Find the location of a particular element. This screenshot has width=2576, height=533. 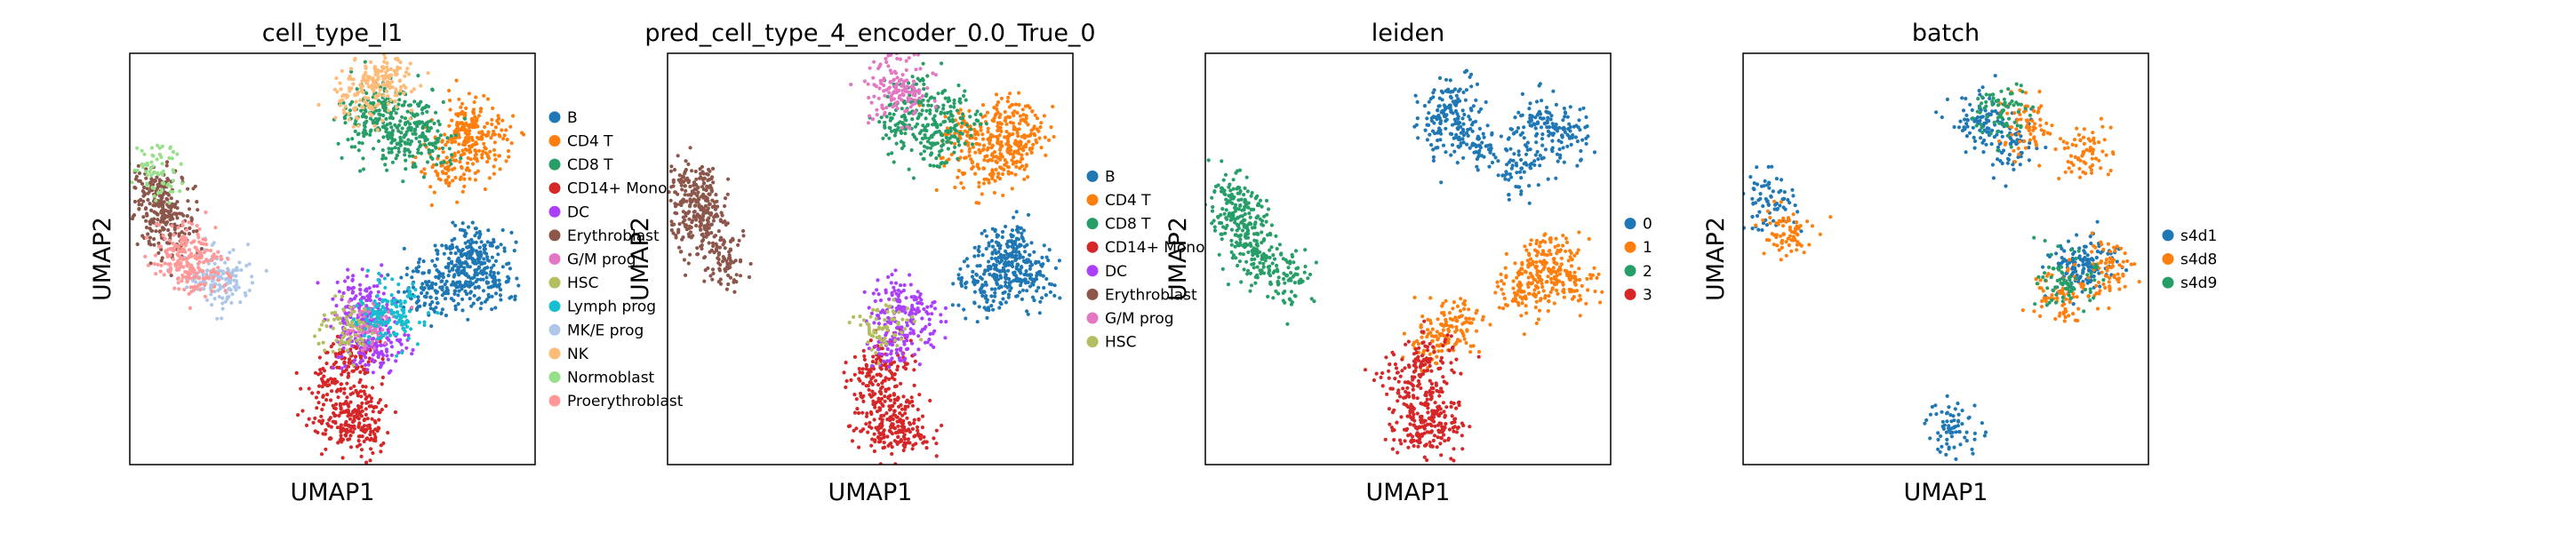

legend-marker is located at coordinates (554, 259).